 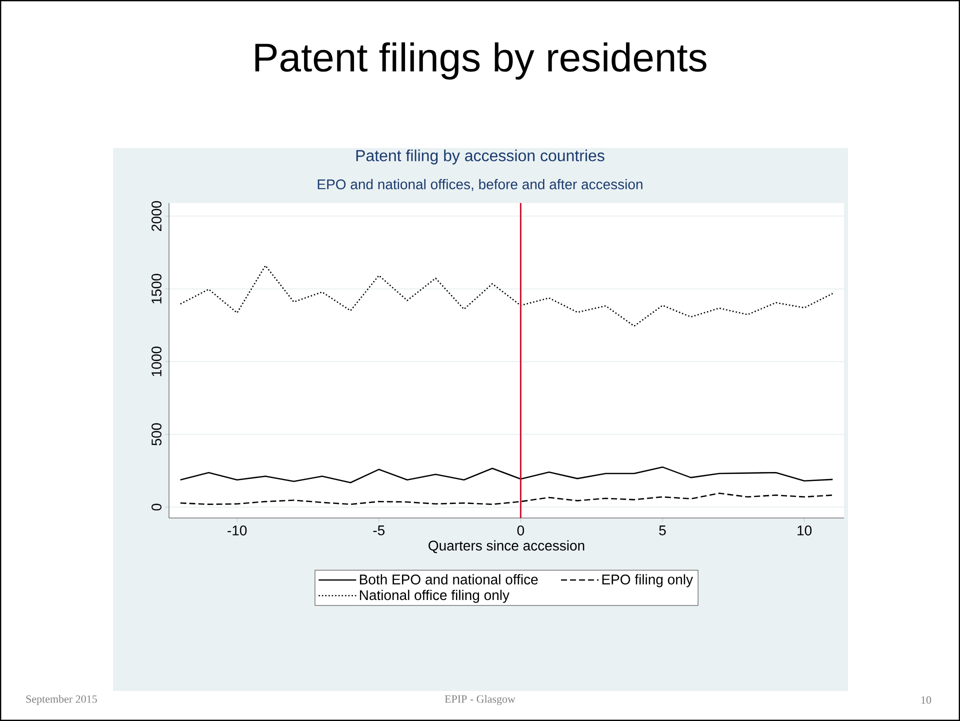 I want to click on text: September 2015, so click(x=61, y=700).